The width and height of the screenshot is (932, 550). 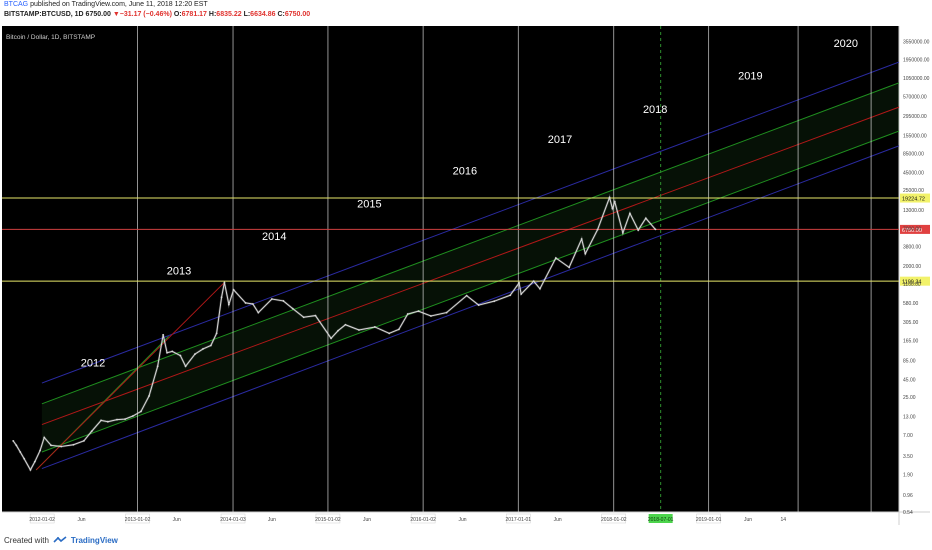 I want to click on price-axis, so click(x=914, y=269).